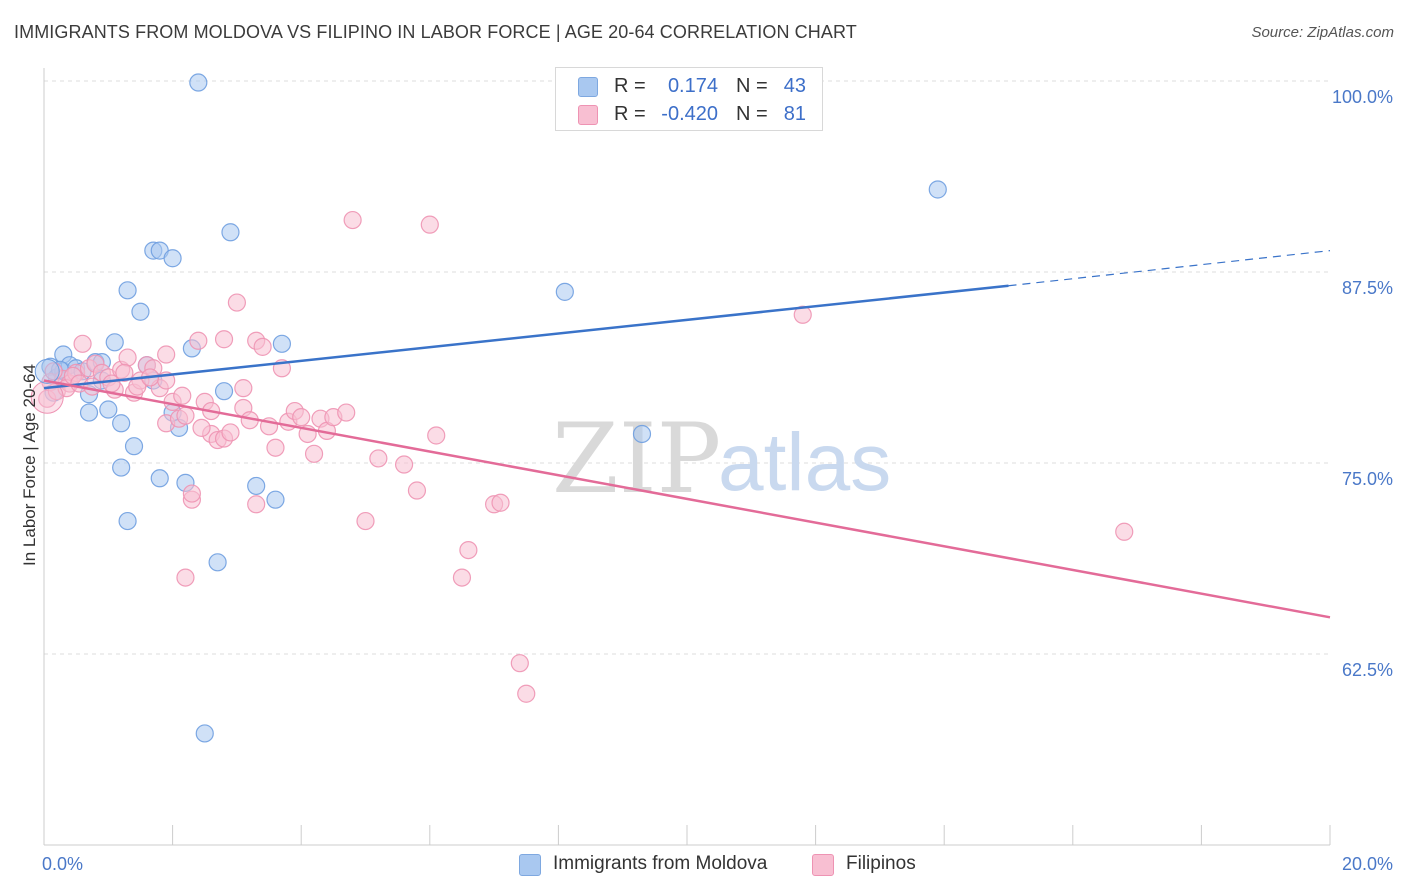 The height and width of the screenshot is (892, 1406). I want to click on watermark-atlas: atlas, so click(804, 462).